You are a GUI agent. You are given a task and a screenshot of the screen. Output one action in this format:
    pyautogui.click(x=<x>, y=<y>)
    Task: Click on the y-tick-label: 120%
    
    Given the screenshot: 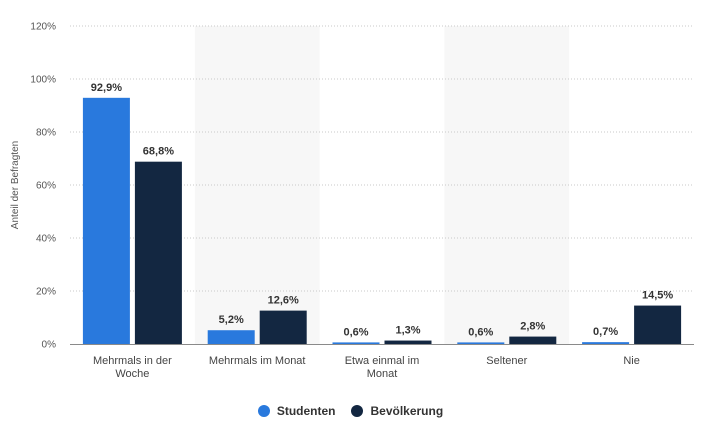 What is the action you would take?
    pyautogui.click(x=43, y=27)
    